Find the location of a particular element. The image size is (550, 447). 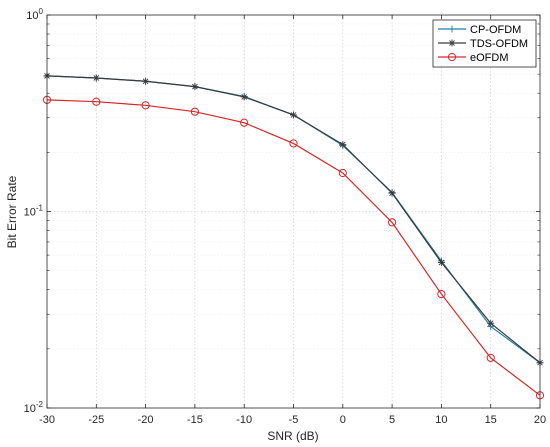

x-tick-label: -15 is located at coordinates (195, 420).